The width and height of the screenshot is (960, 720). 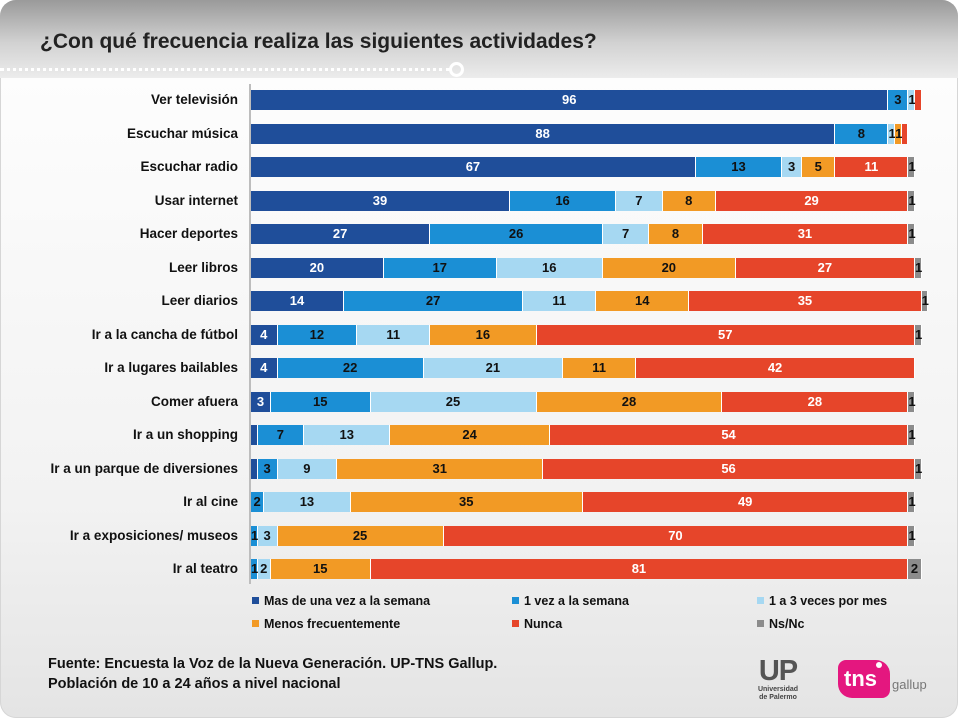 I want to click on bar-segment: 21, so click(x=493, y=368).